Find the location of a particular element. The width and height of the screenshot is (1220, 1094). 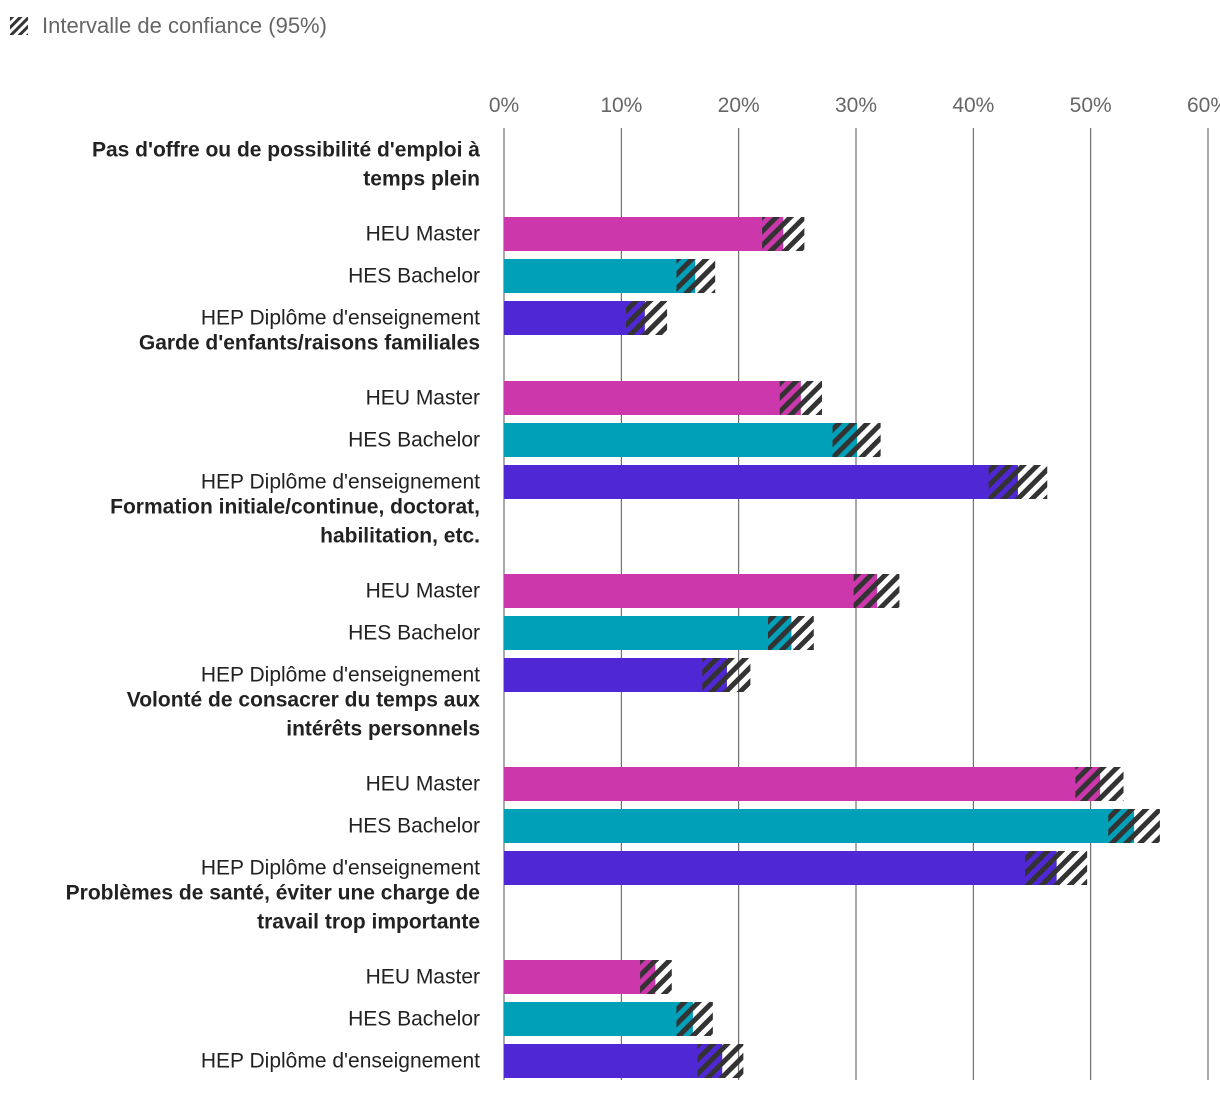

category-label: Pas d'offre ou de possibilité d'emploi à is located at coordinates (286, 150).